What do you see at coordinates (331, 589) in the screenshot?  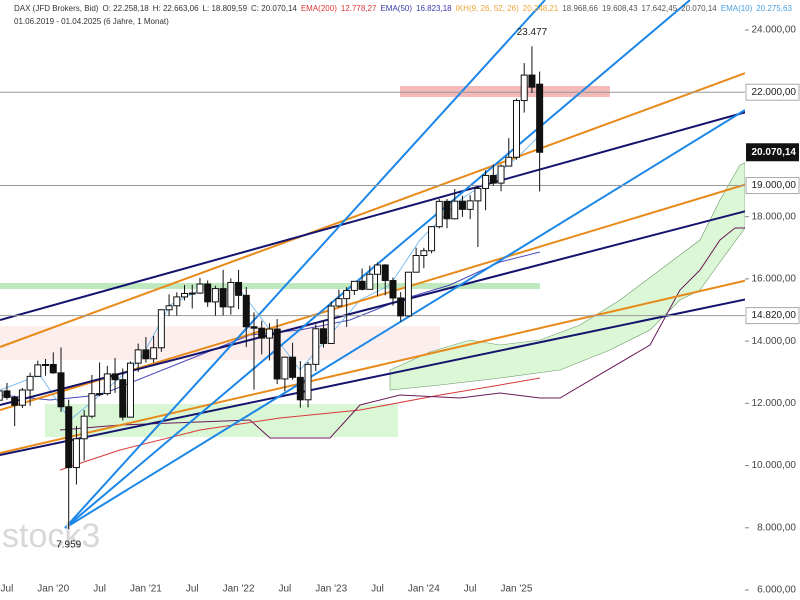 I see `x-tick-label: Jan '23` at bounding box center [331, 589].